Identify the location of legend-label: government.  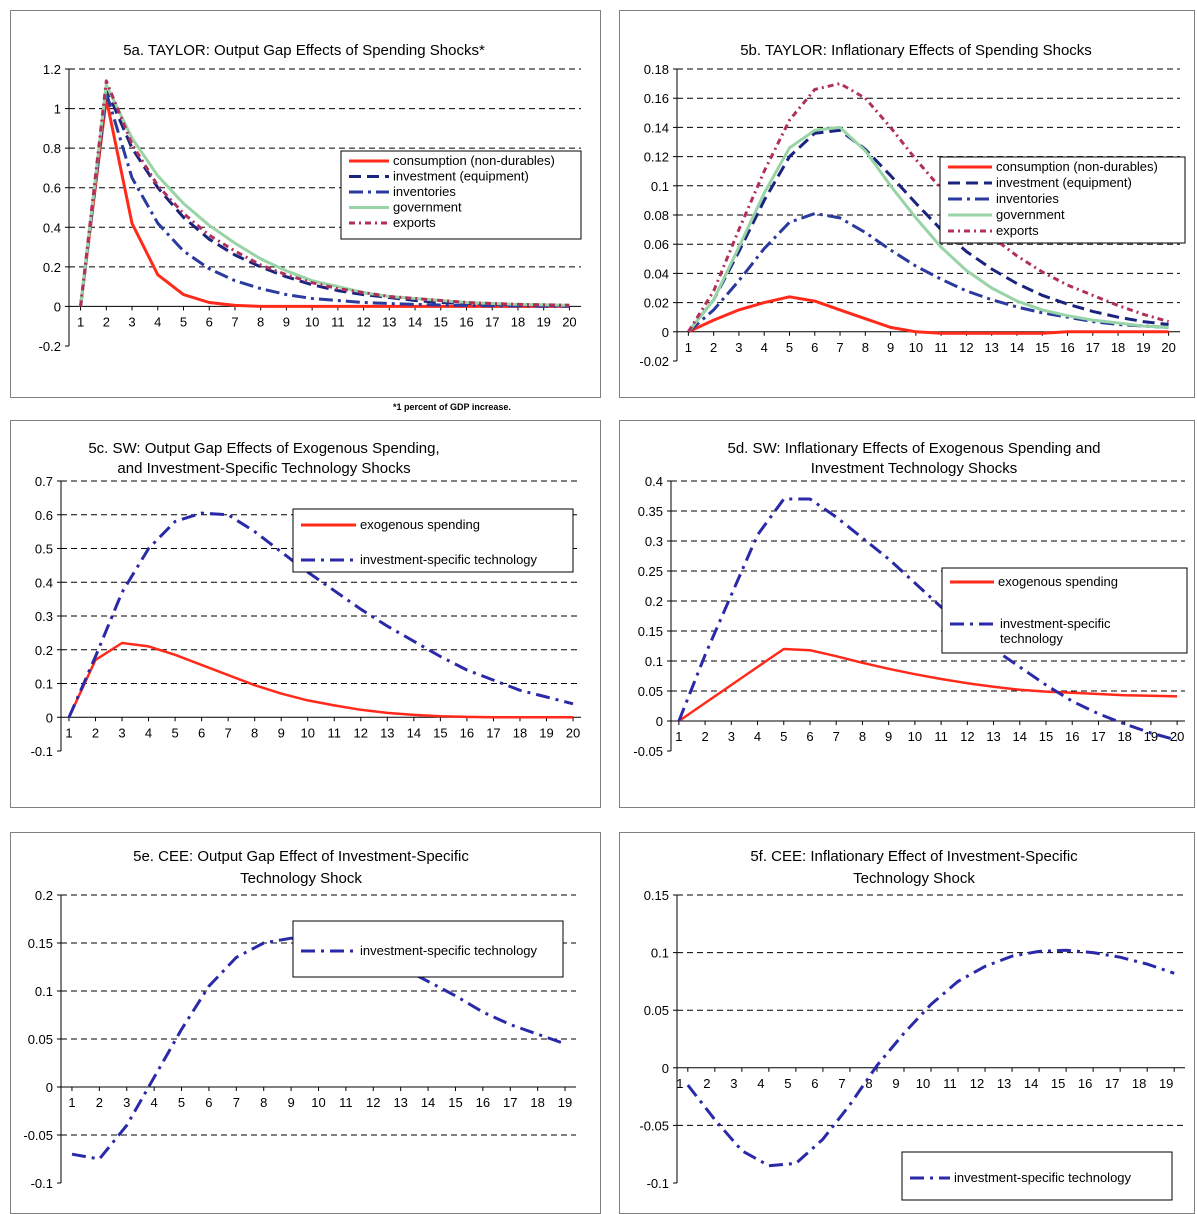
(427, 207).